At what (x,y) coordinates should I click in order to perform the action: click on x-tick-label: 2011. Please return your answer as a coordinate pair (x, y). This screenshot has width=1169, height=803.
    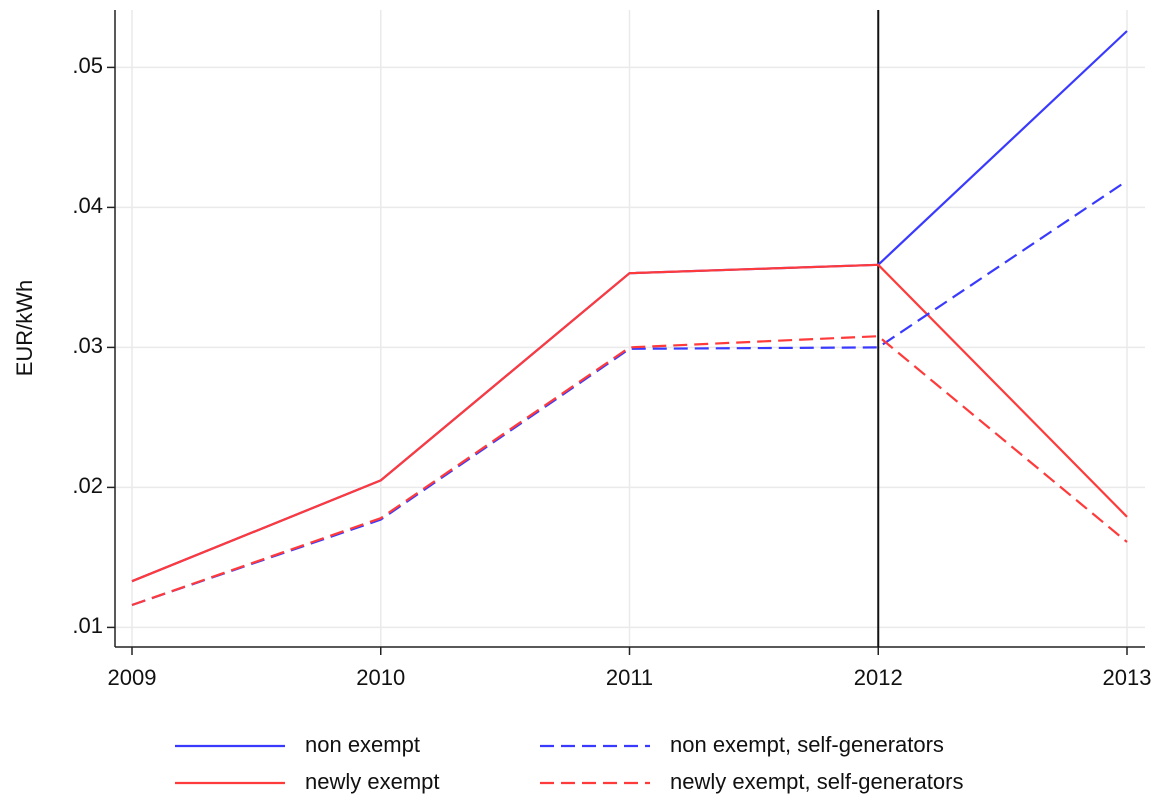
    Looking at the image, I should click on (629, 677).